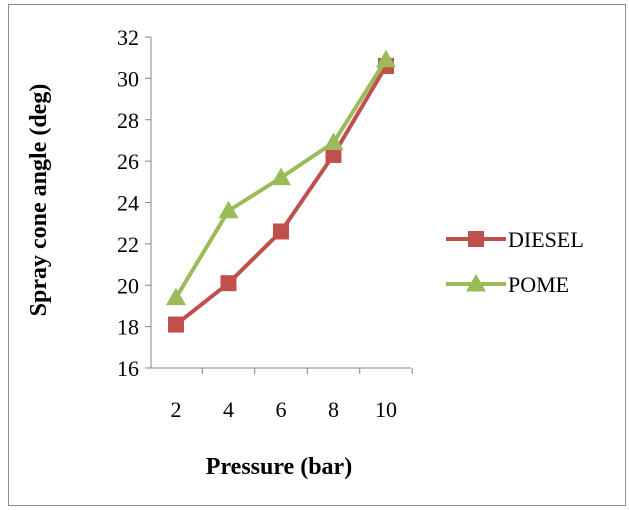 The width and height of the screenshot is (629, 510). What do you see at coordinates (128, 78) in the screenshot?
I see `y-tick-label: 30` at bounding box center [128, 78].